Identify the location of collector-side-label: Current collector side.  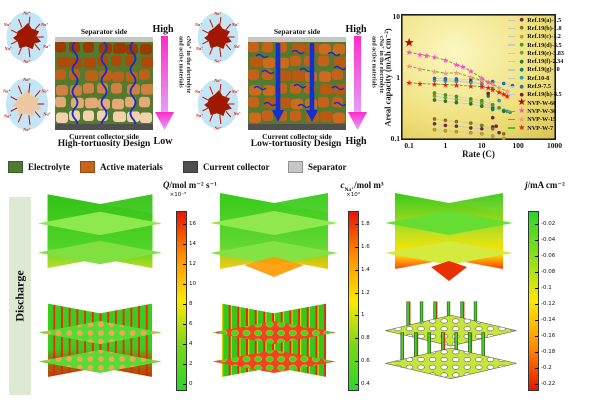
(297, 136).